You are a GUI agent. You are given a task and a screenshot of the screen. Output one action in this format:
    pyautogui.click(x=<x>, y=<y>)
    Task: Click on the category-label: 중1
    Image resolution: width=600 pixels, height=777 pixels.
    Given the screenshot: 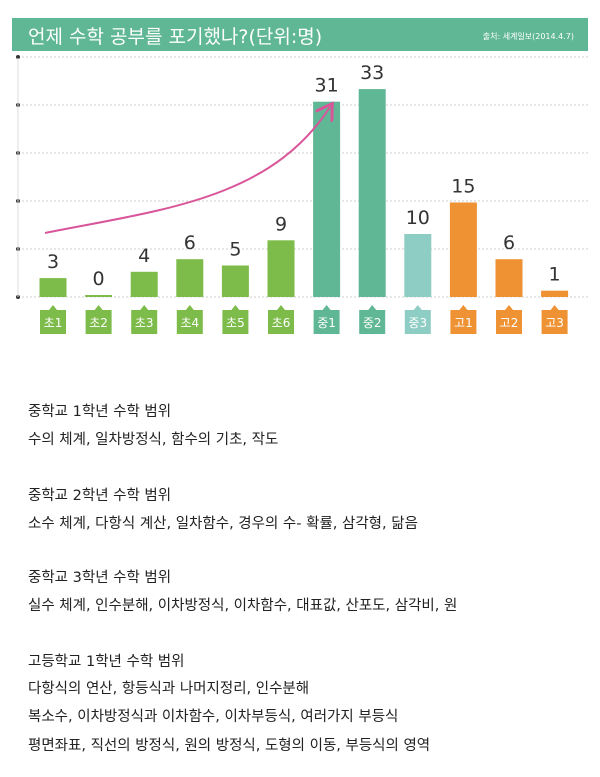 What is the action you would take?
    pyautogui.click(x=326, y=323)
    